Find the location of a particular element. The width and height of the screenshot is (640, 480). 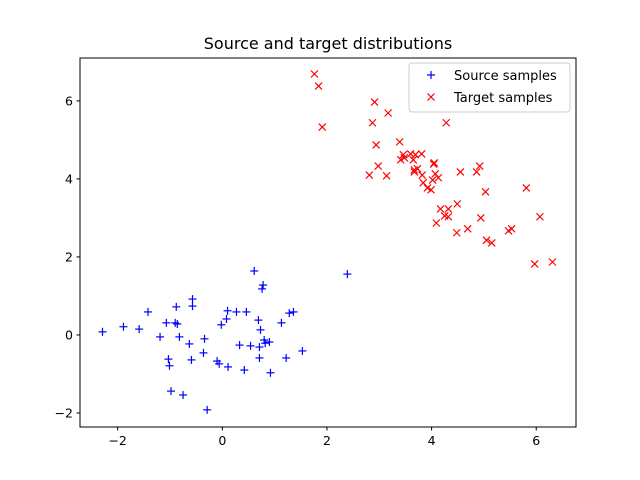

x-tick-label: 0 is located at coordinates (222, 440).